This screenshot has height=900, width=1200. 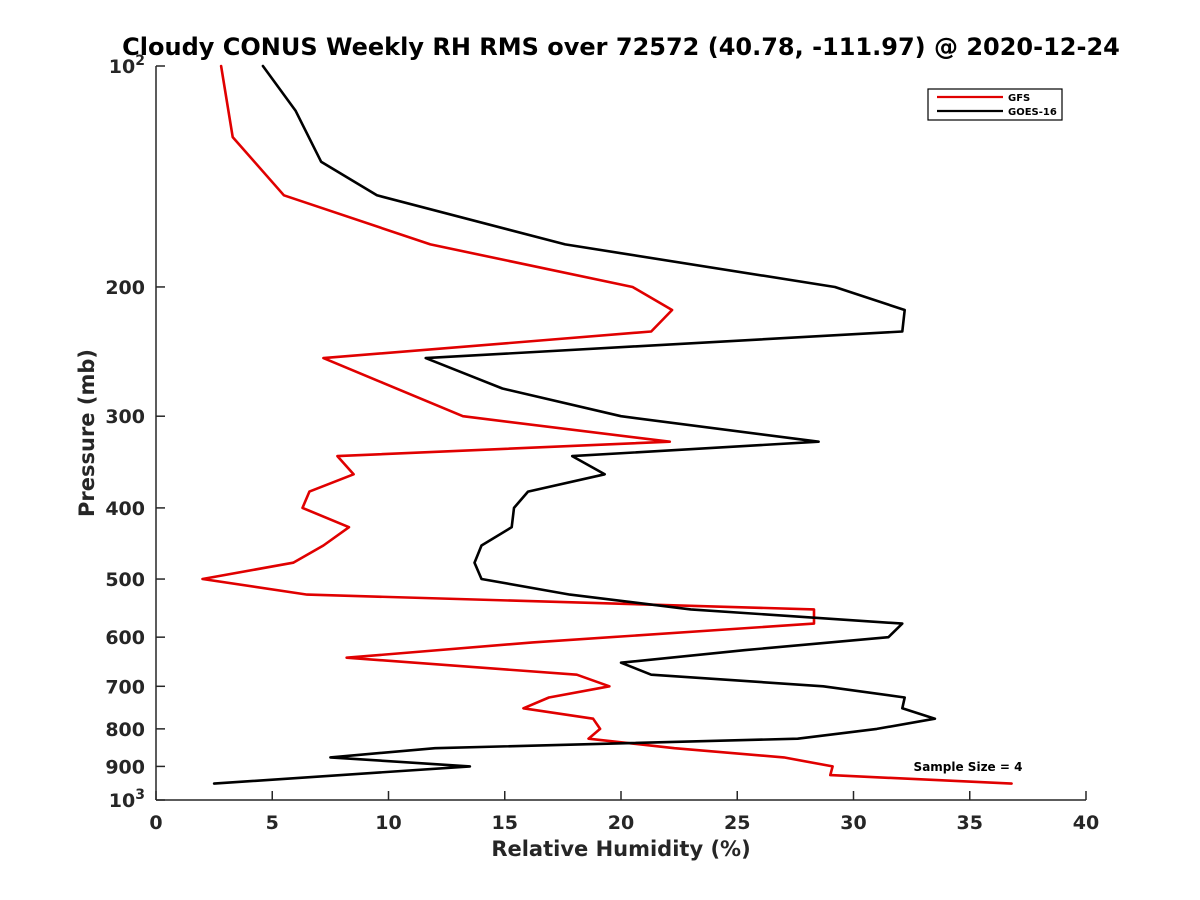 I want to click on legend-label-goes16: GOES-16, so click(x=1032, y=112).